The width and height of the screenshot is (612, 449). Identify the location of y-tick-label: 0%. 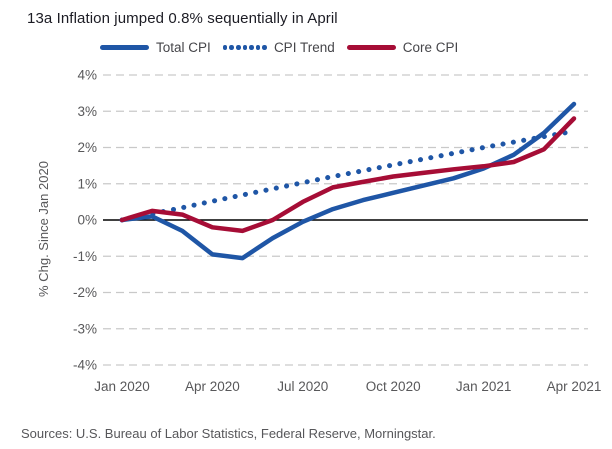
(87, 220).